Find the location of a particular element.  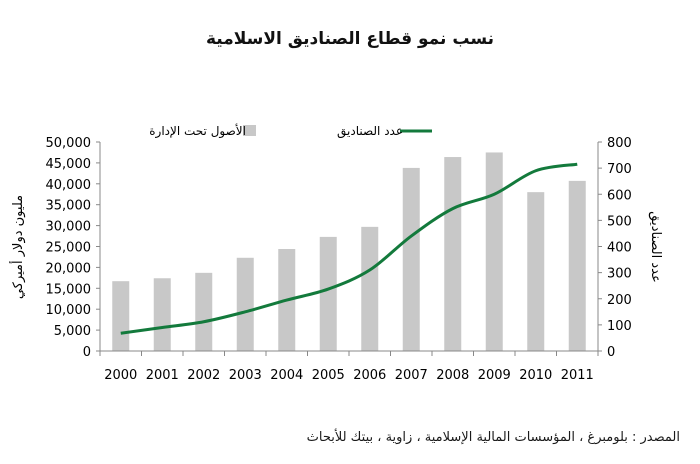

x-tick-label: 2001 is located at coordinates (162, 375).